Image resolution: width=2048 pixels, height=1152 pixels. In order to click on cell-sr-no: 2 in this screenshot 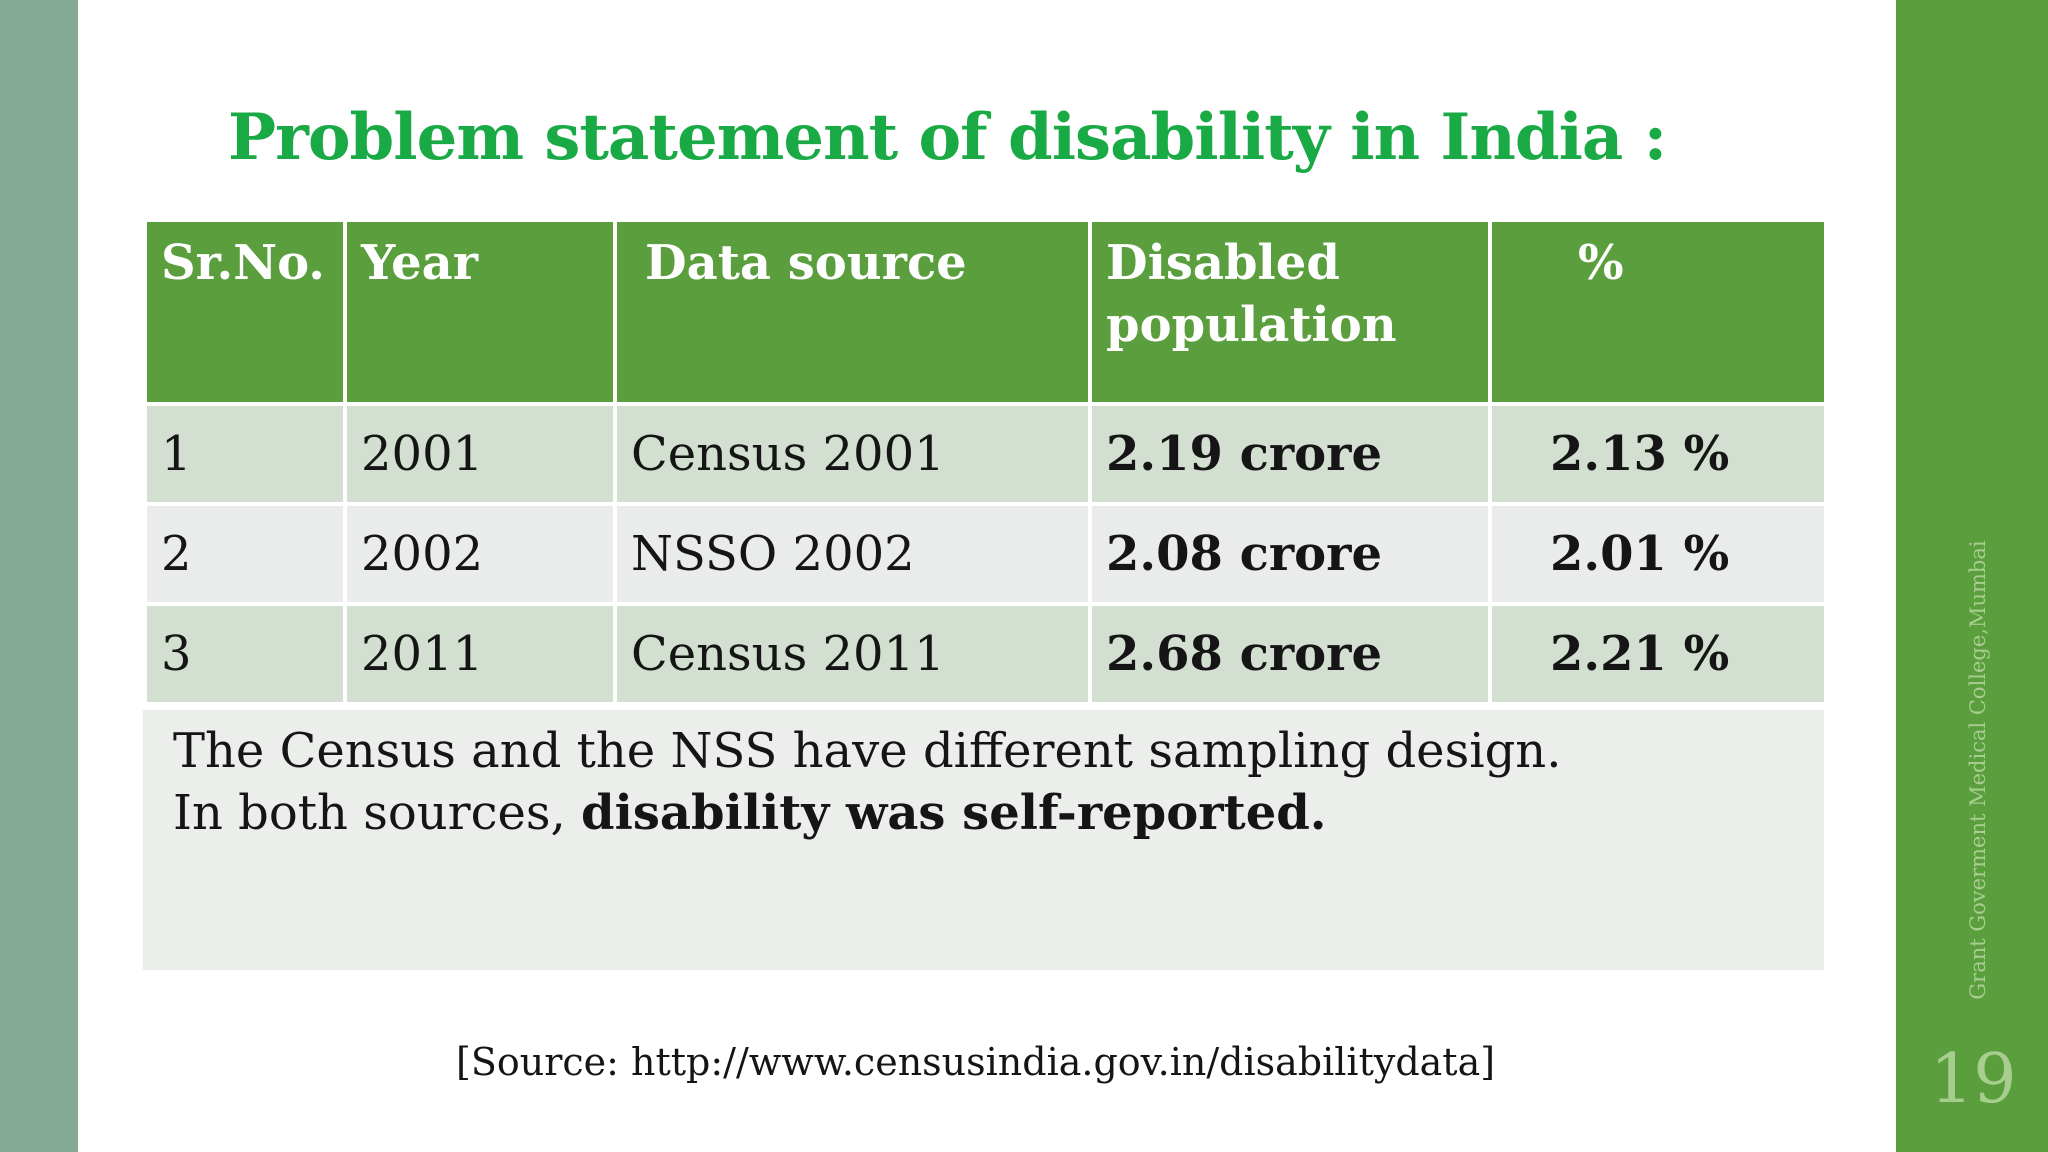, I will do `click(245, 554)`.